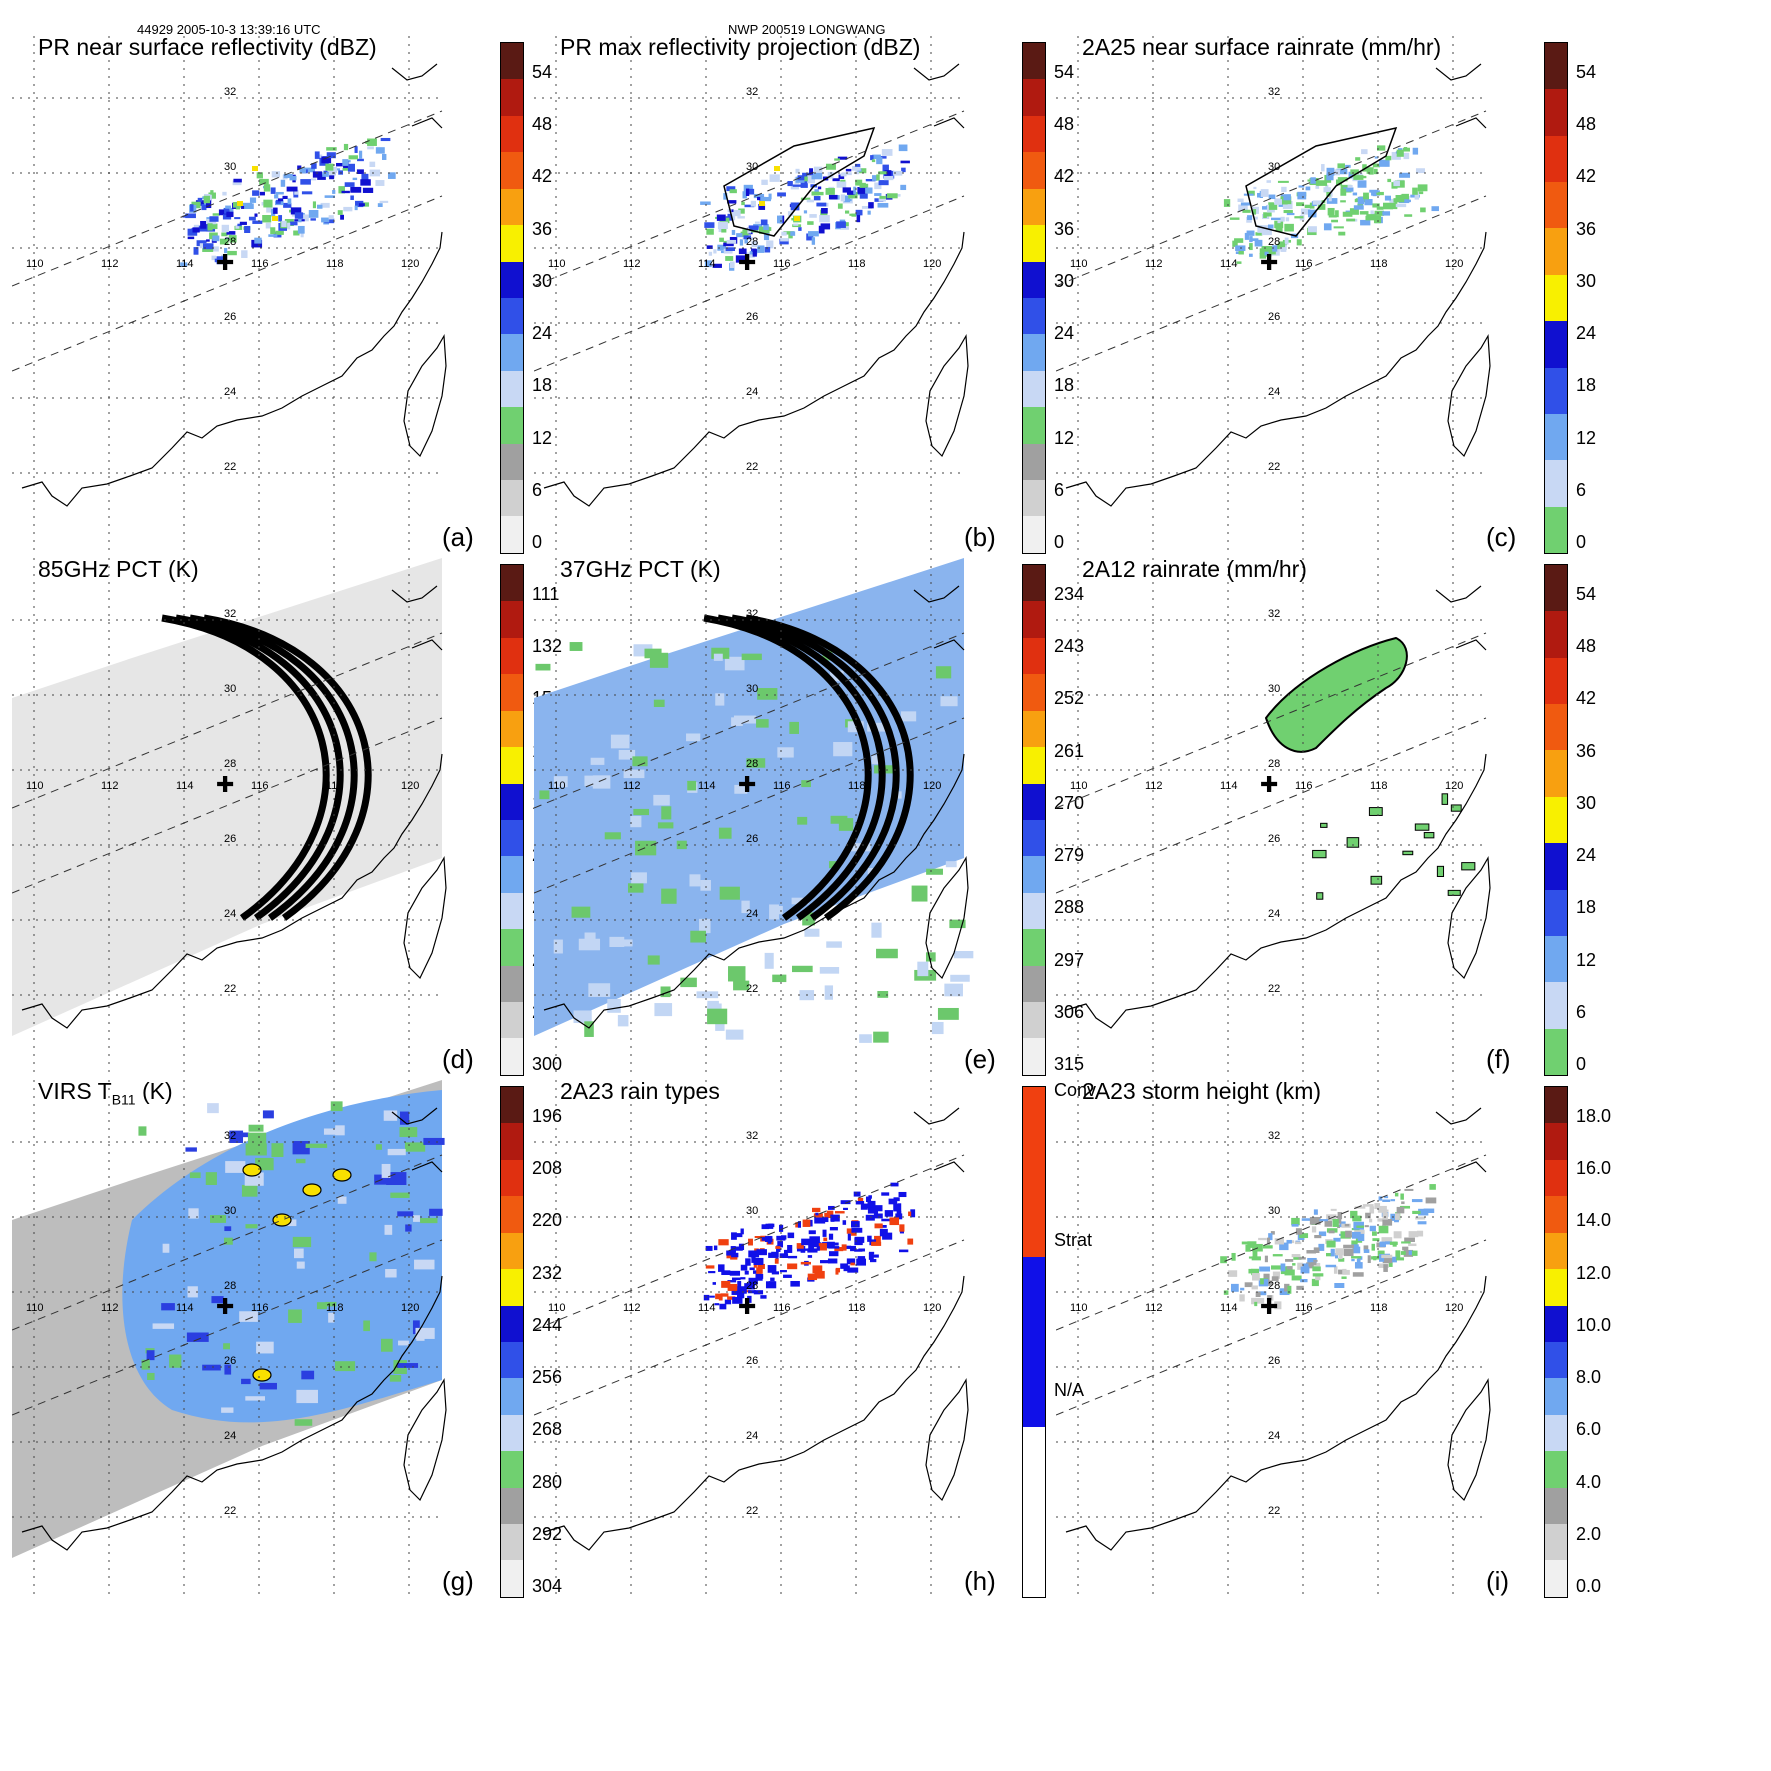 The height and width of the screenshot is (1771, 1771). Describe the element at coordinates (980, 1059) in the screenshot. I see `panel-label: (e)` at that location.